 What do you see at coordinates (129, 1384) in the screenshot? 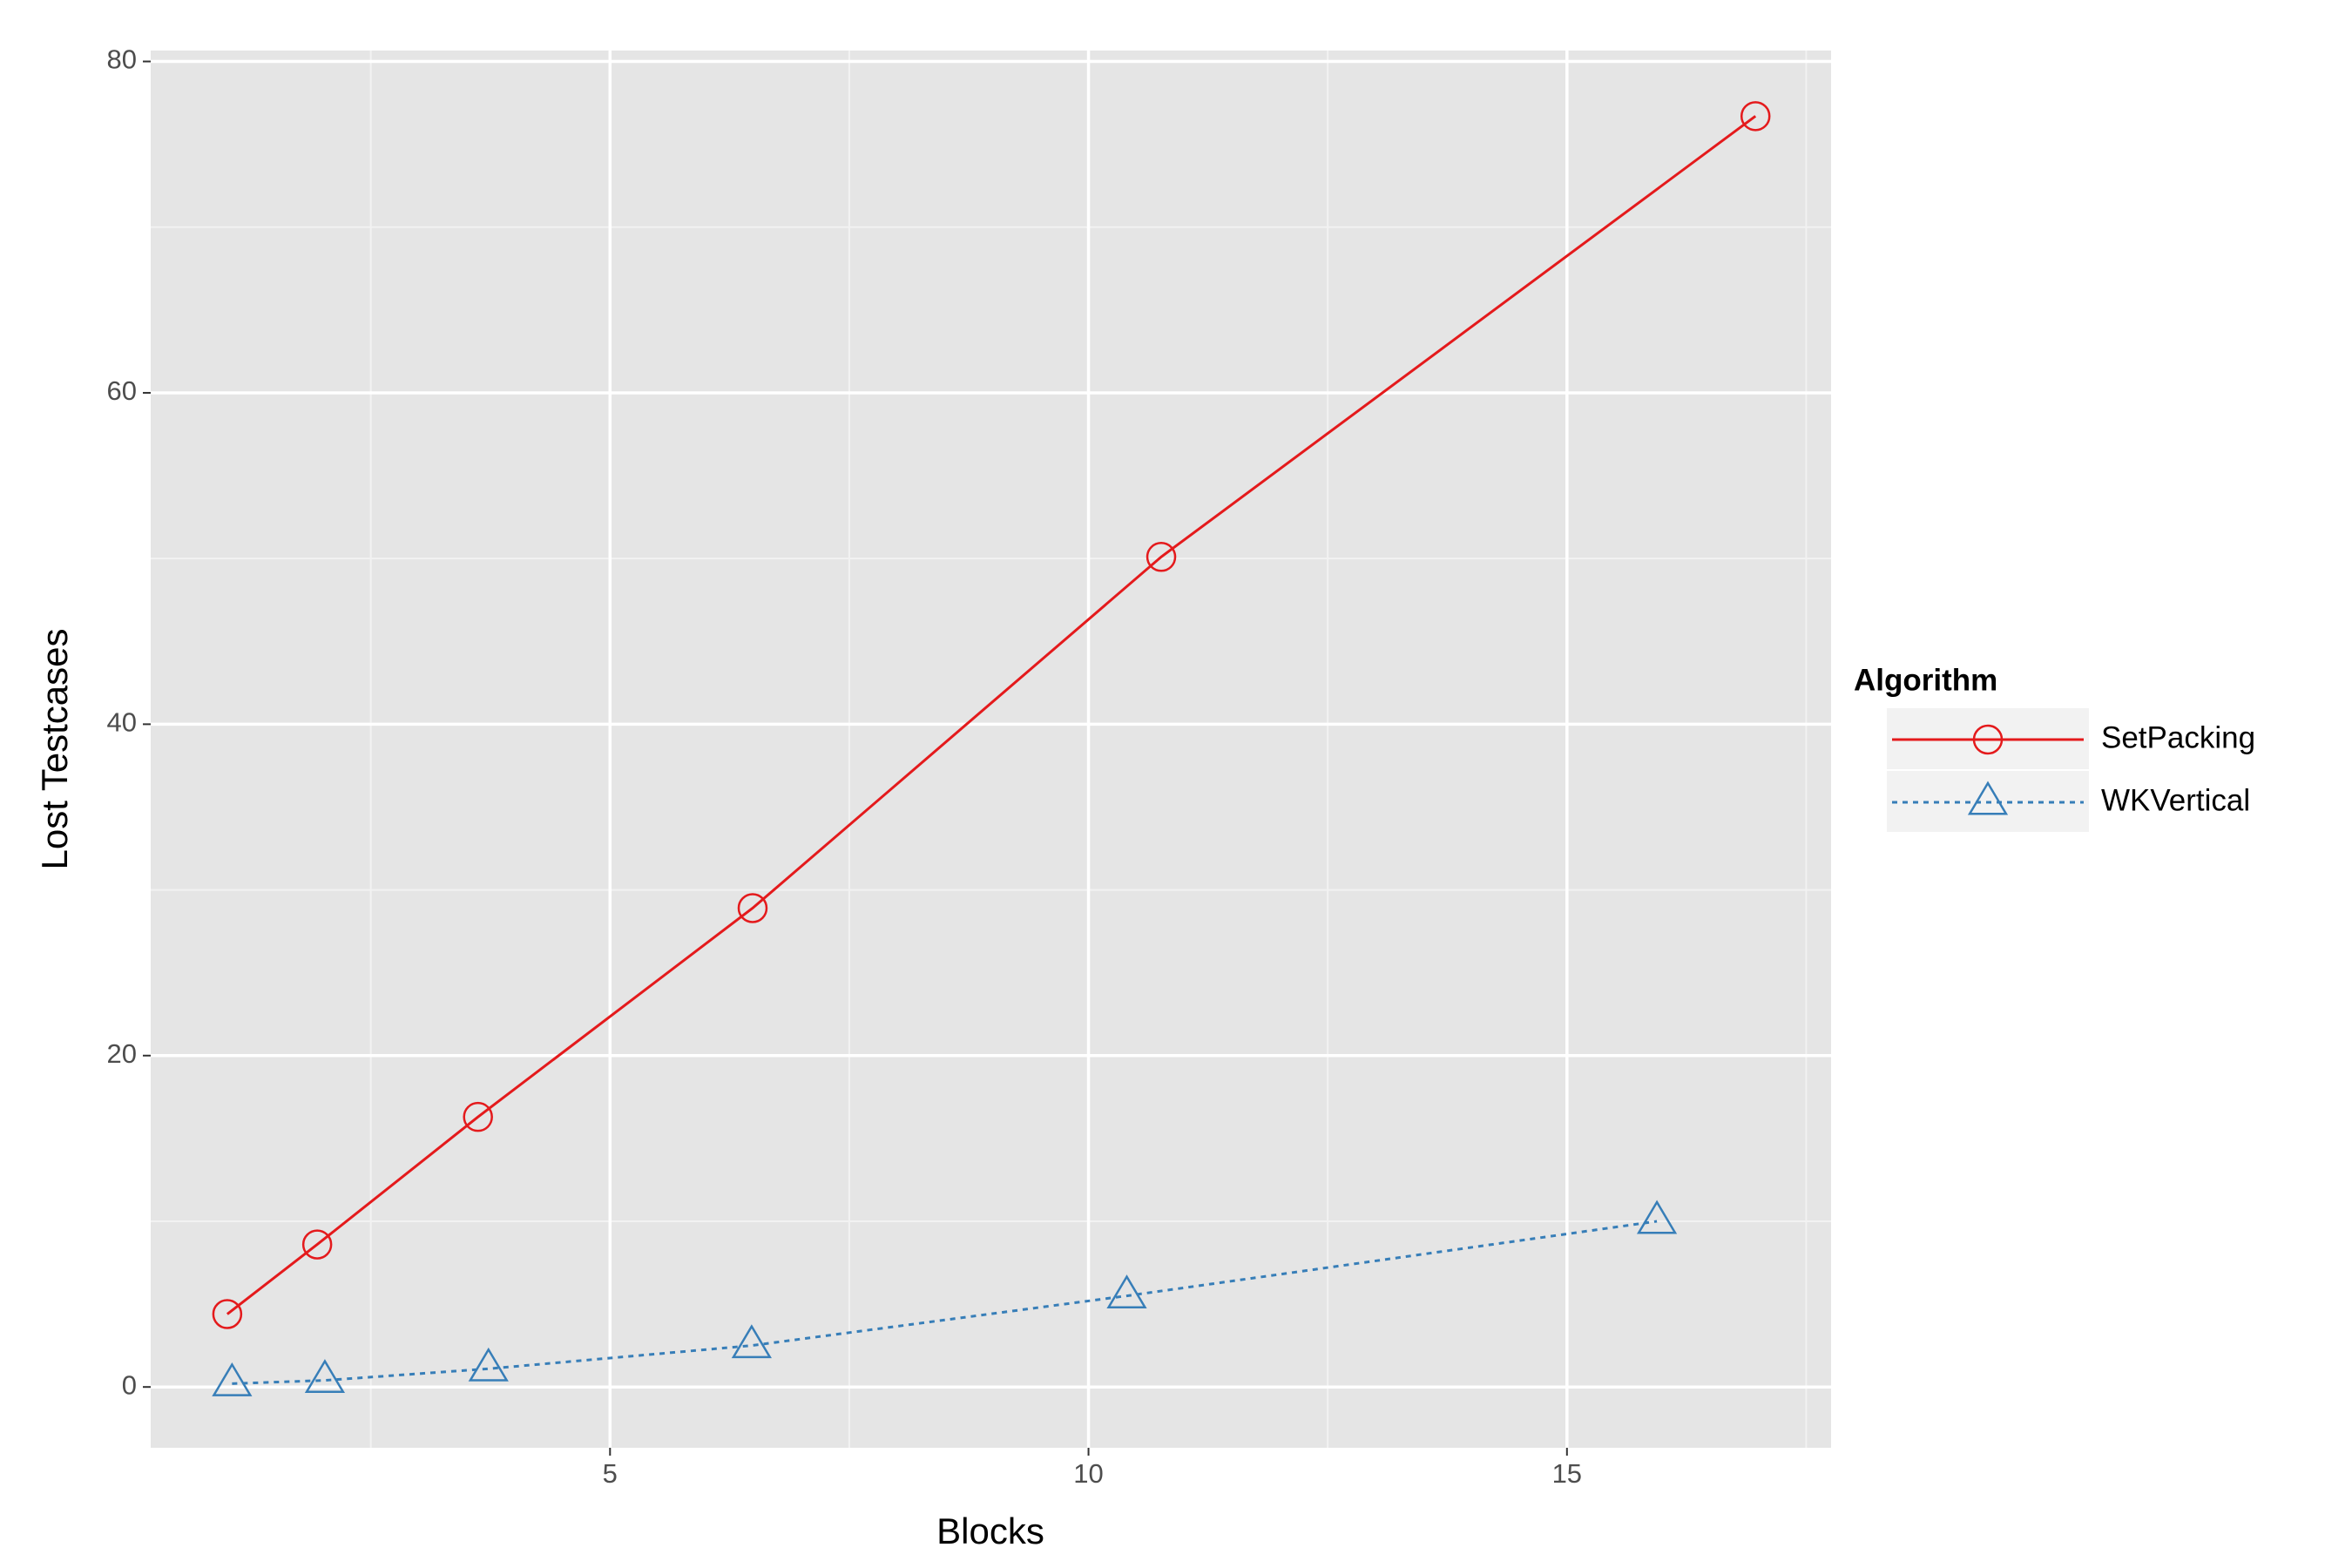
I see `y-tick-label: 0` at bounding box center [129, 1384].